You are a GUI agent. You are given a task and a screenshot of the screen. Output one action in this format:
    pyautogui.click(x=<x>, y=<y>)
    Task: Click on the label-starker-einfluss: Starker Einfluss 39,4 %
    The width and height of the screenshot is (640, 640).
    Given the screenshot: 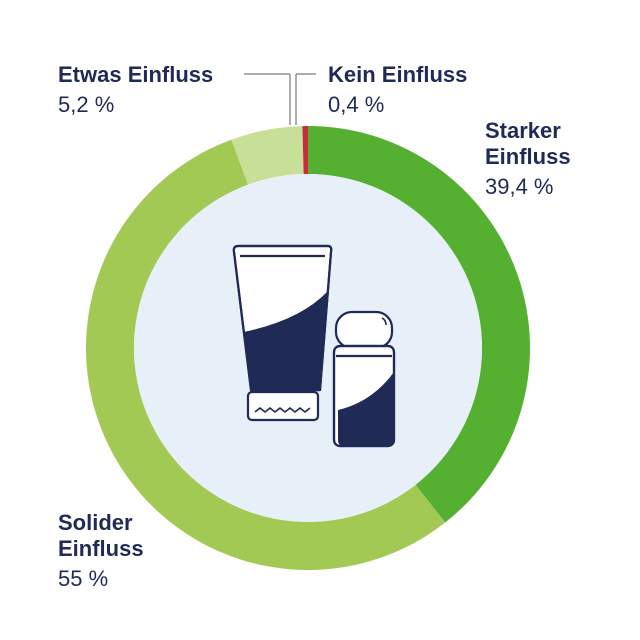 What is the action you would take?
    pyautogui.click(x=528, y=159)
    